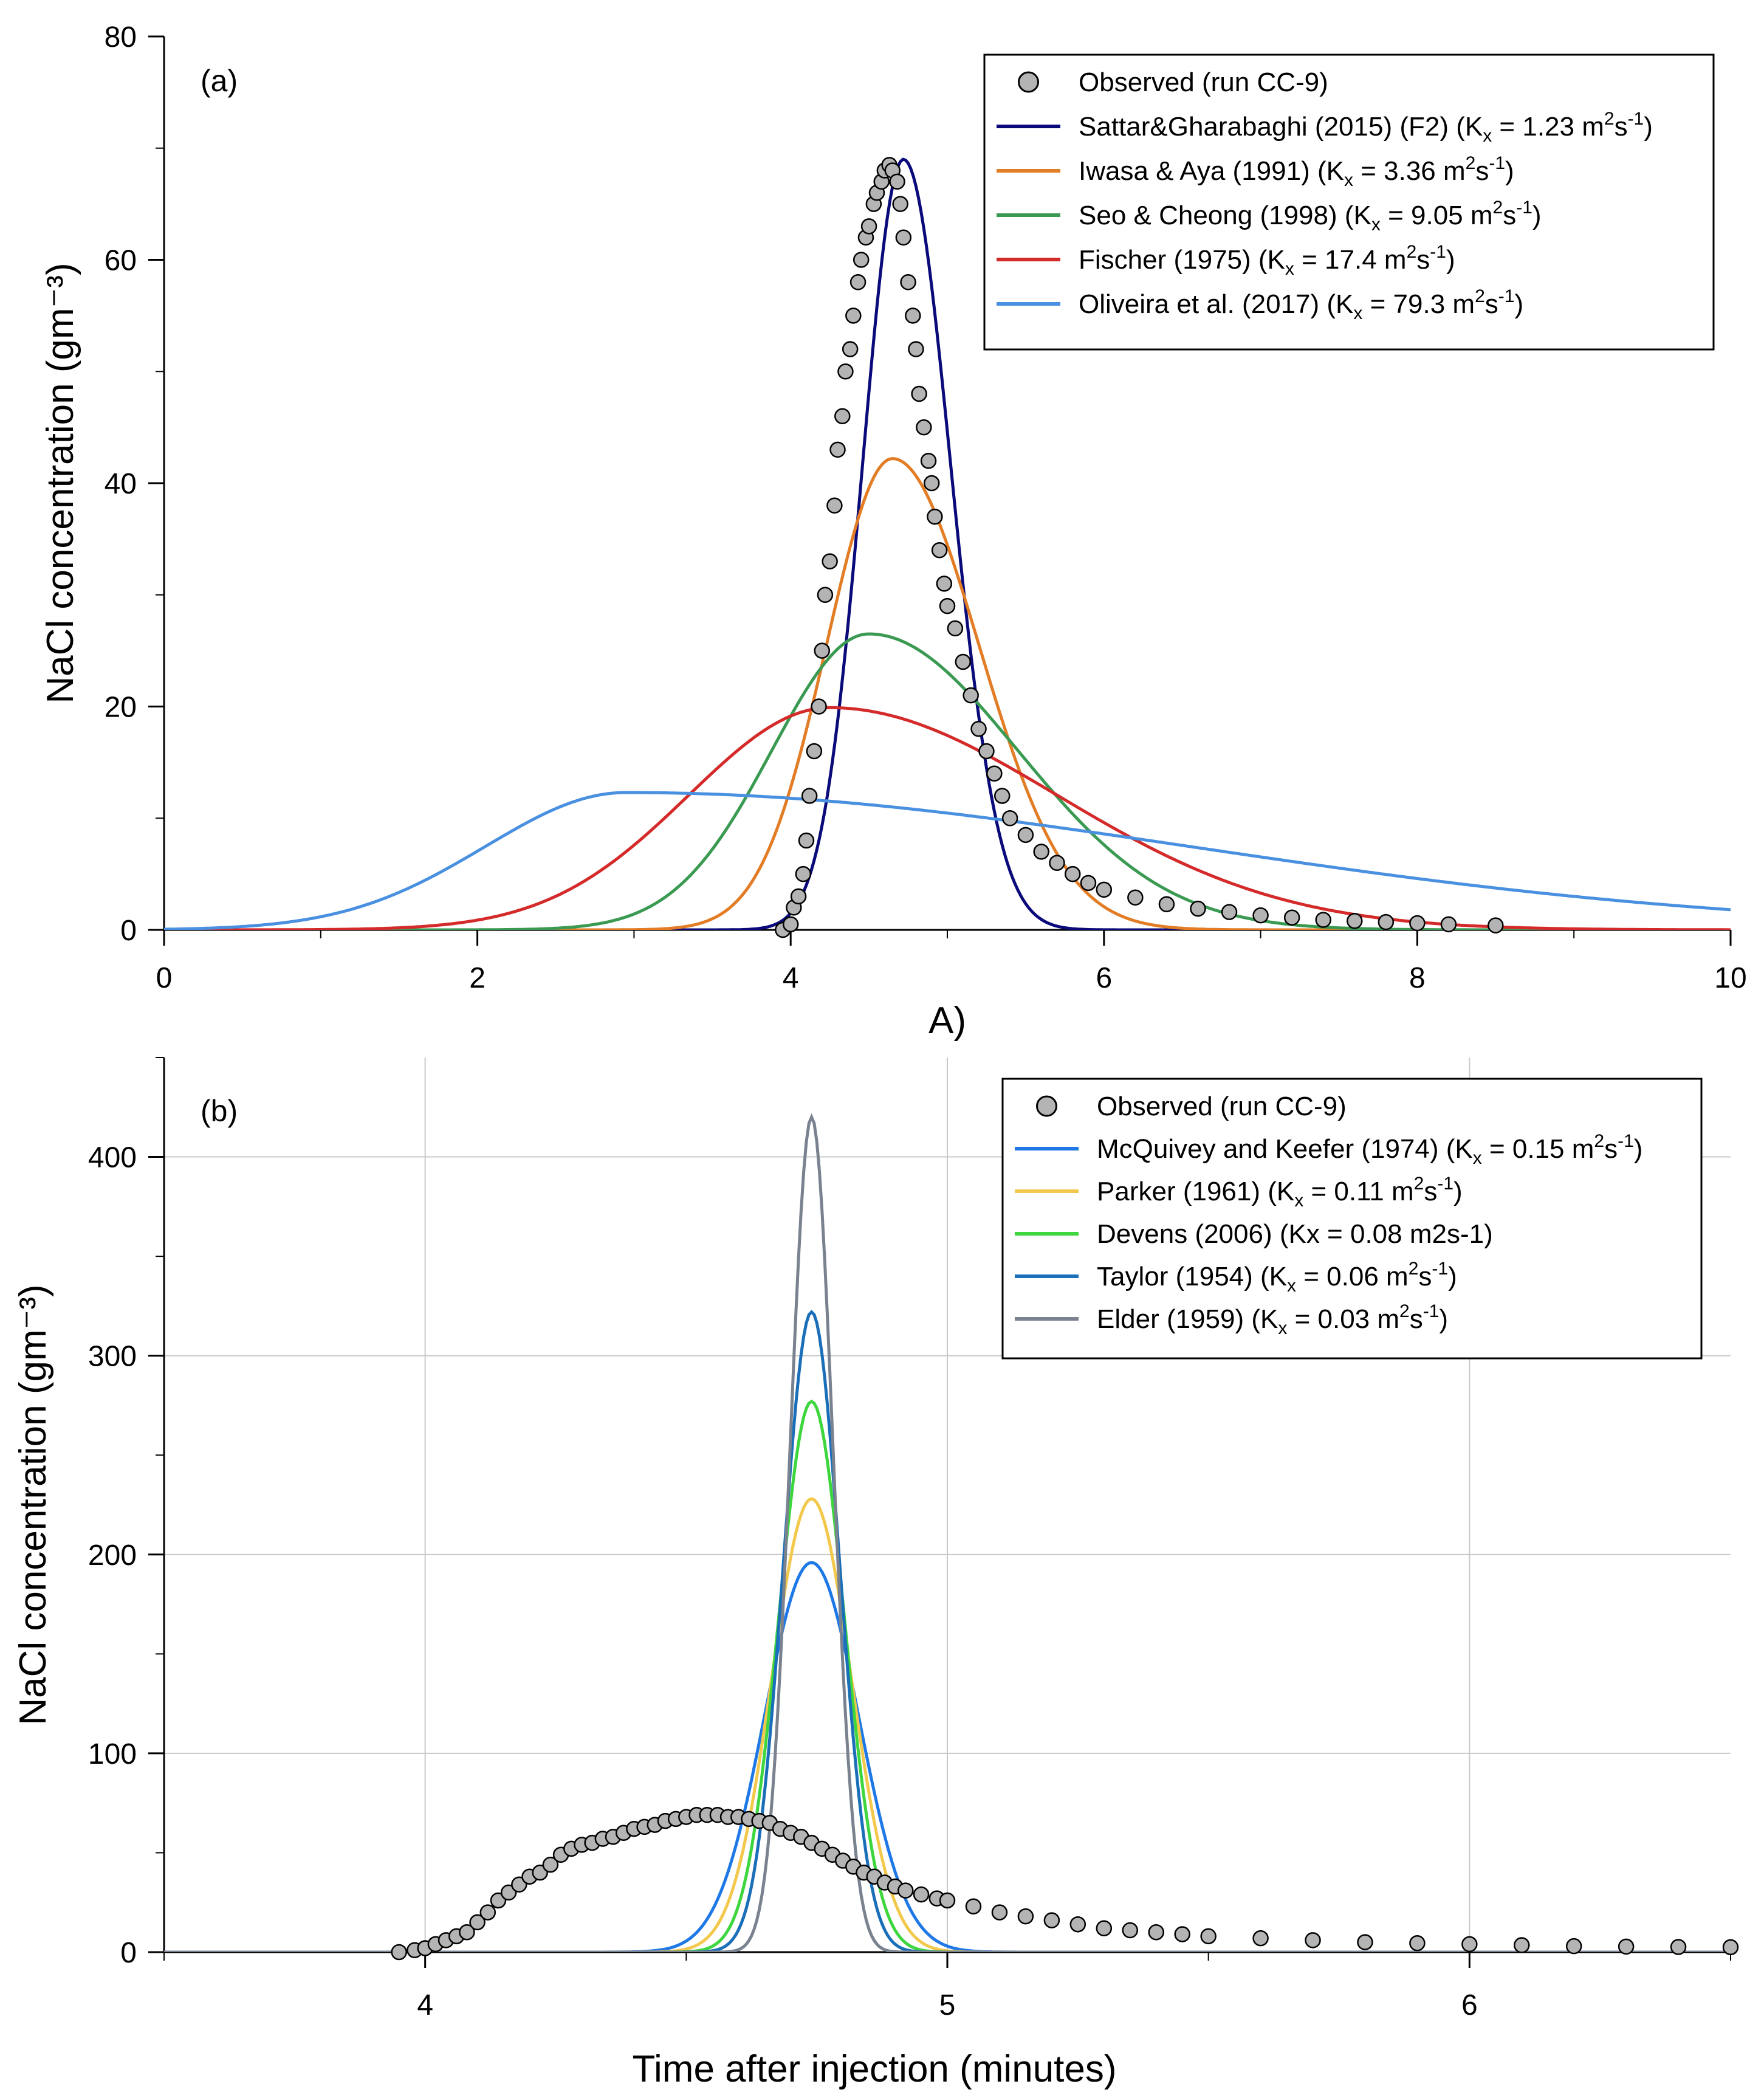  I want to click on x-axis-label: Time after injection (minutes), so click(874, 2069).